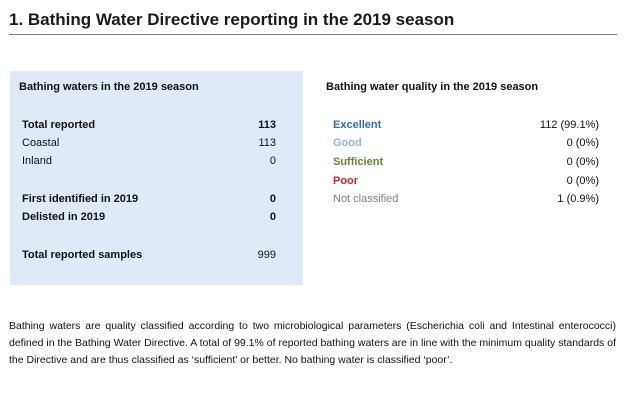  I want to click on quality-row-not-classified: Not classified 1 (0.9%), so click(466, 201).